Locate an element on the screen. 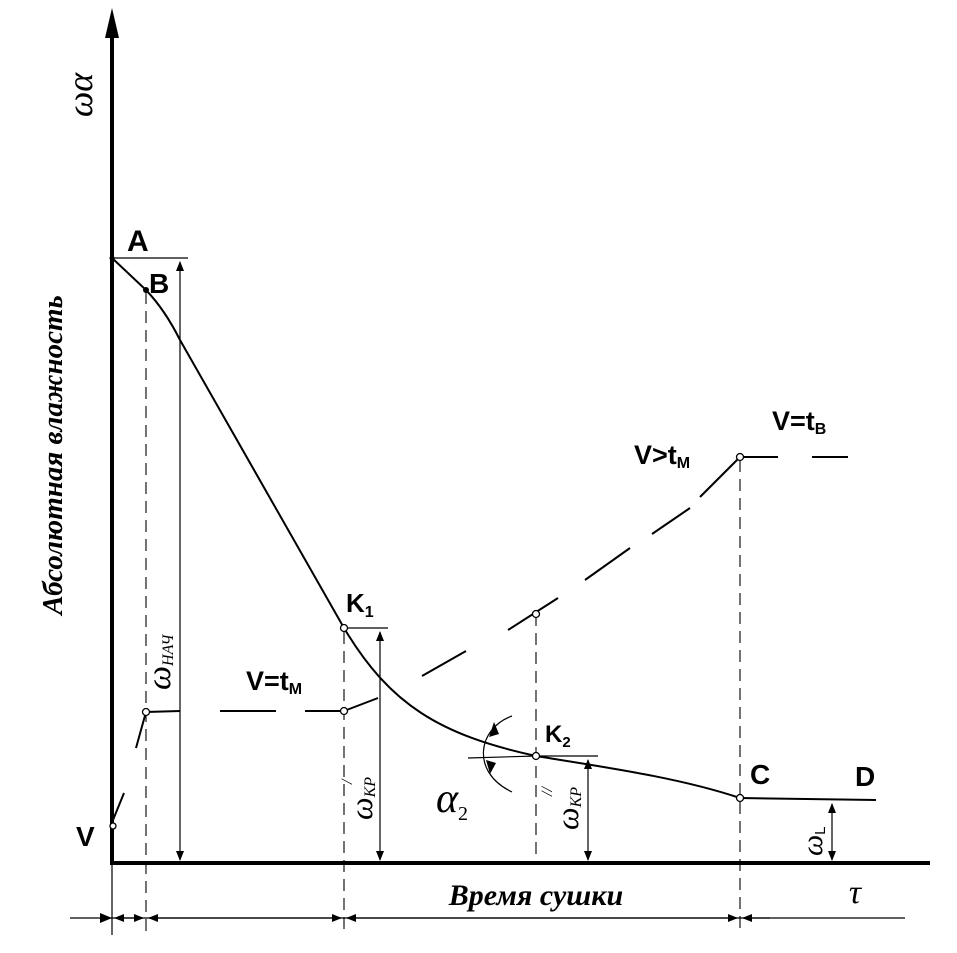  label-K2-main: K is located at coordinates (554, 734).